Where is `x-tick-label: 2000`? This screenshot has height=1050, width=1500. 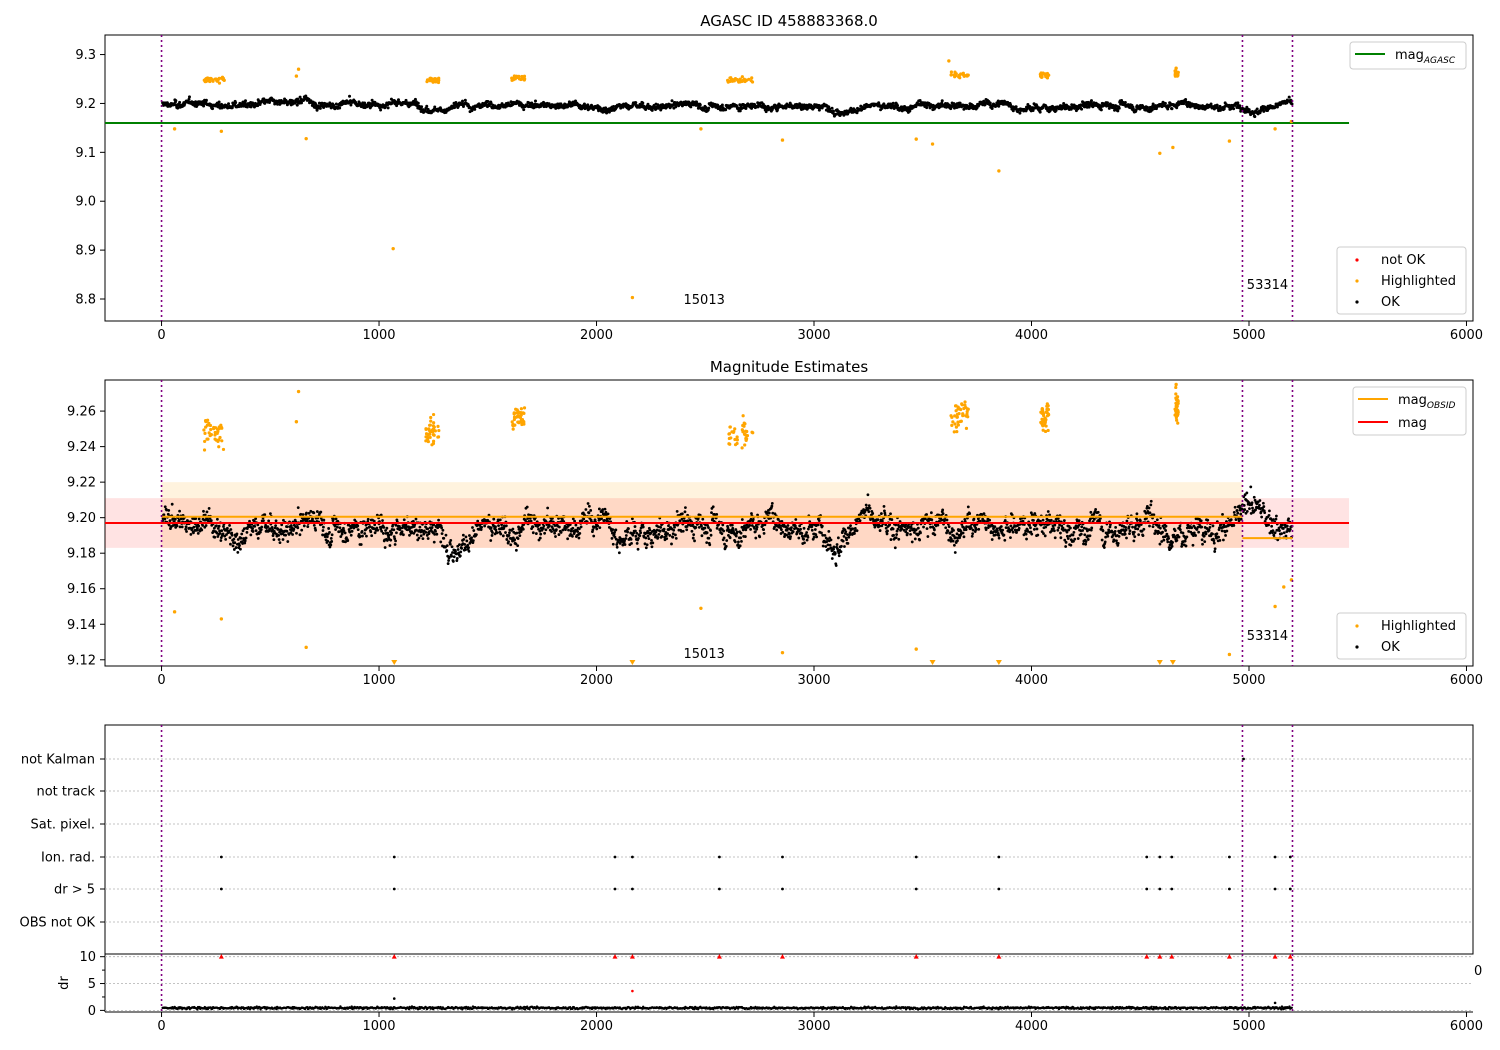 x-tick-label: 2000 is located at coordinates (596, 680).